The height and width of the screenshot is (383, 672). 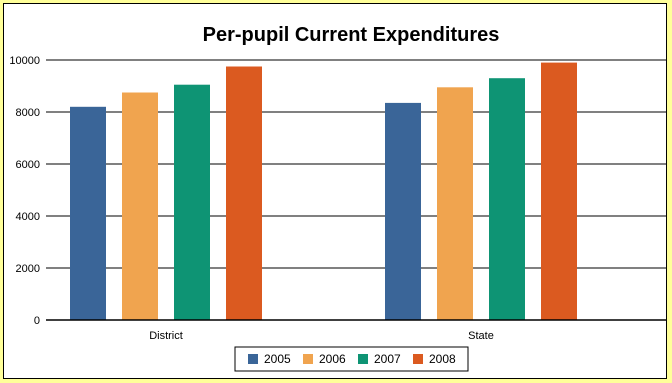 What do you see at coordinates (403, 211) in the screenshot?
I see `bar-state-2005` at bounding box center [403, 211].